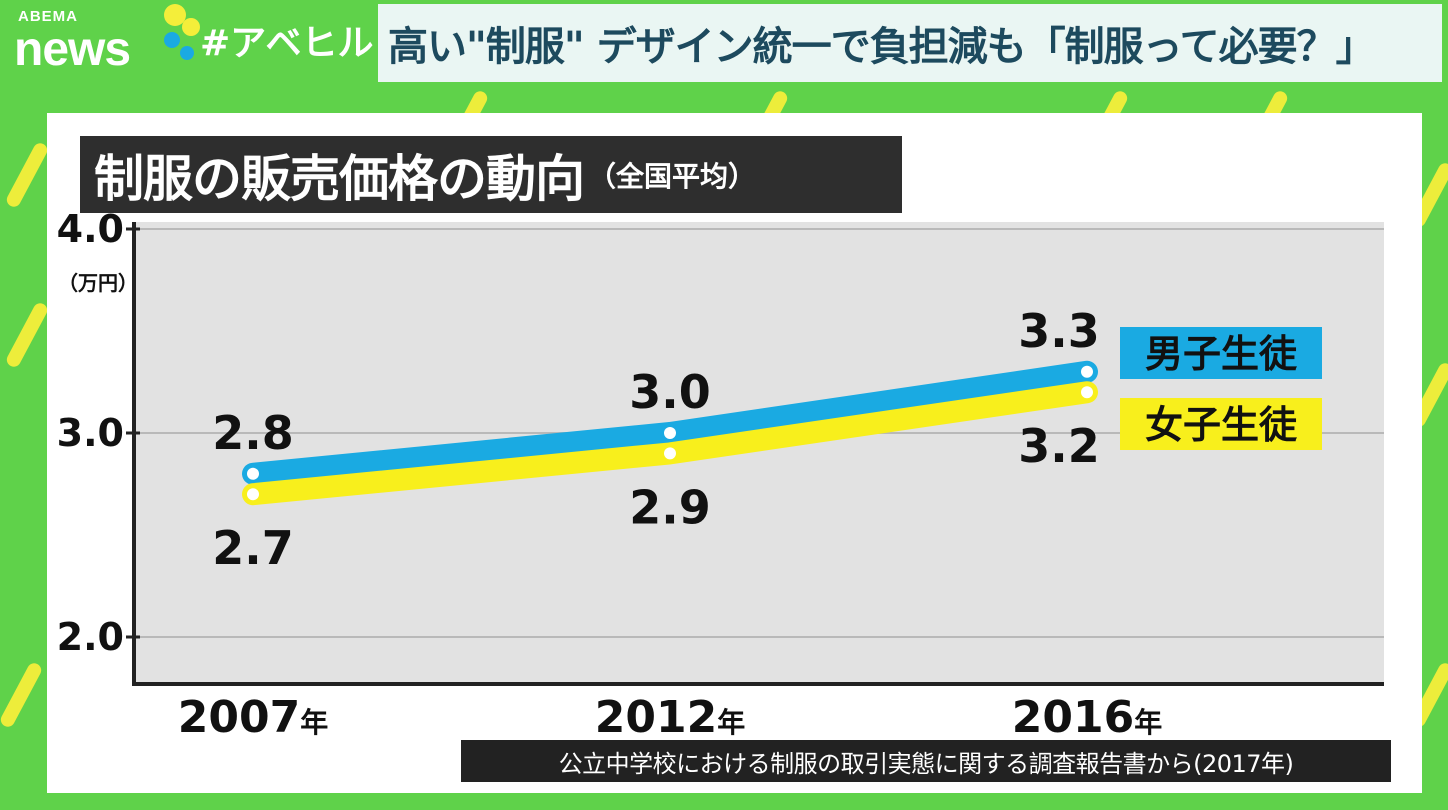 Image resolution: width=1448 pixels, height=810 pixels. What do you see at coordinates (48, 16) in the screenshot?
I see `logo-top-text: ABEMA` at bounding box center [48, 16].